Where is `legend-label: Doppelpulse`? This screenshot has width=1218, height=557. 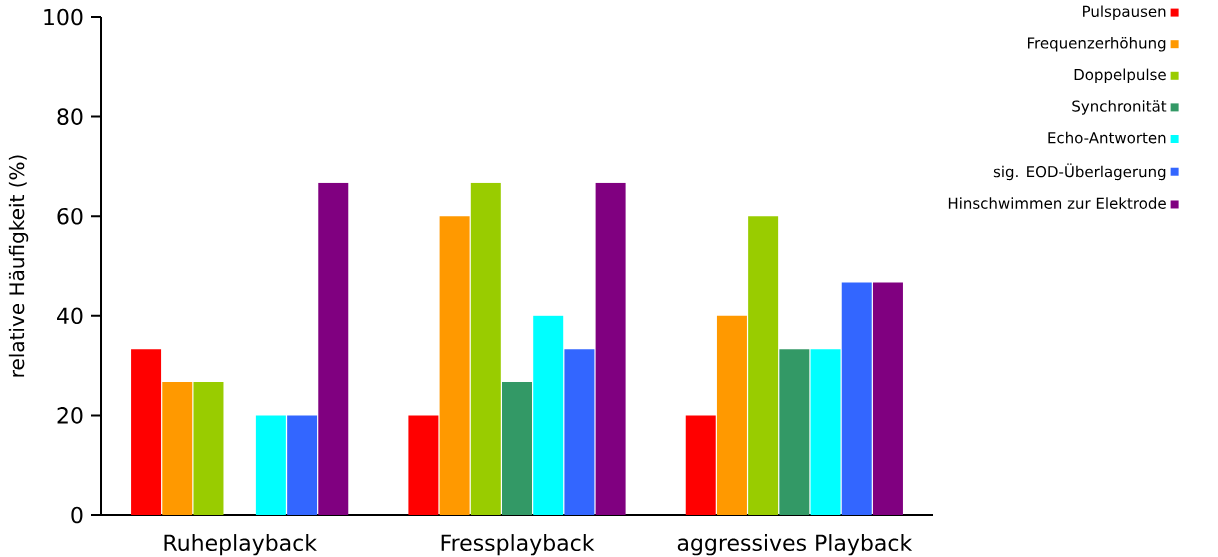
legend-label: Doppelpulse is located at coordinates (1120, 76).